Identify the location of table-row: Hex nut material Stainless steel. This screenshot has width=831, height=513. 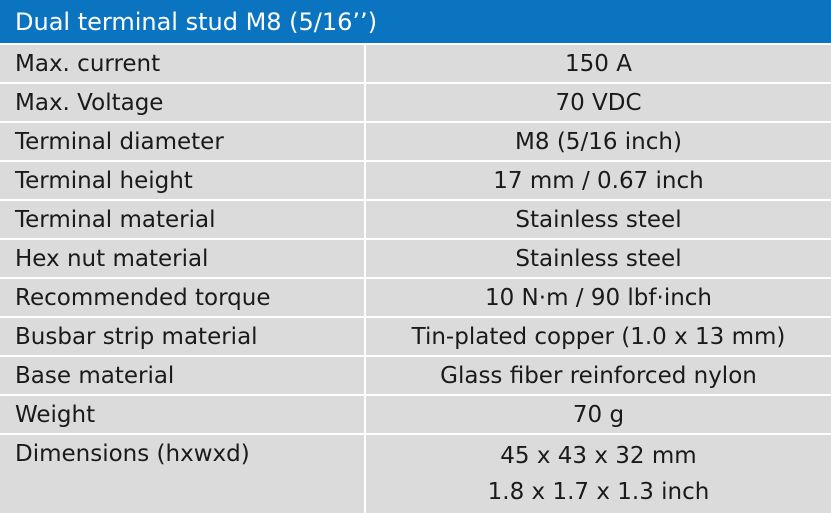
(415, 259).